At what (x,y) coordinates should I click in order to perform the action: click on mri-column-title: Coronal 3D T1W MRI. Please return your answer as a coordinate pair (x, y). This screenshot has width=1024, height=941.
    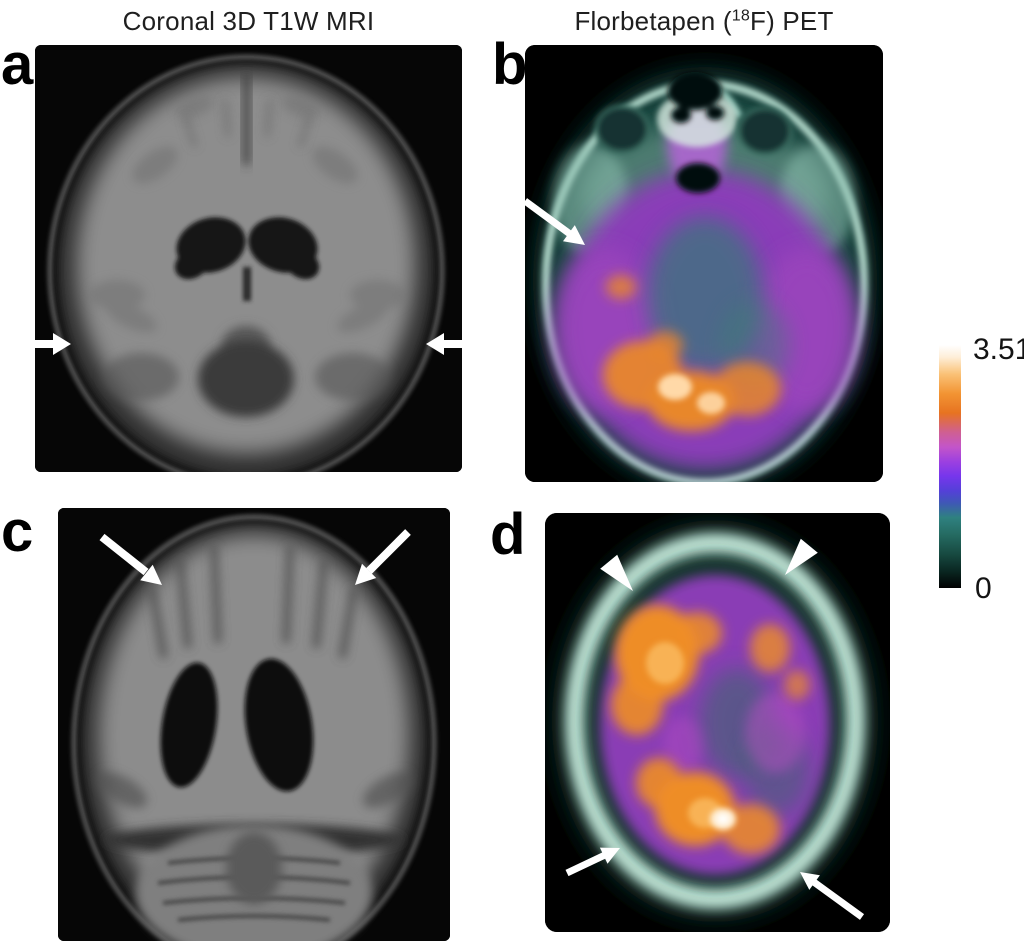
    Looking at the image, I should click on (248, 21).